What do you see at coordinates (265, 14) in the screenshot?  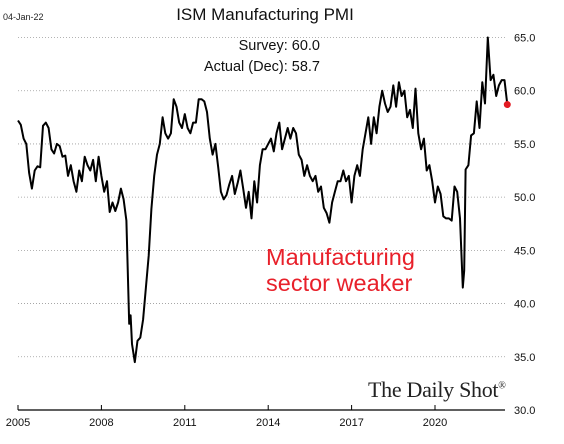 I see `chart-title: ISM Manufacturing PMI` at bounding box center [265, 14].